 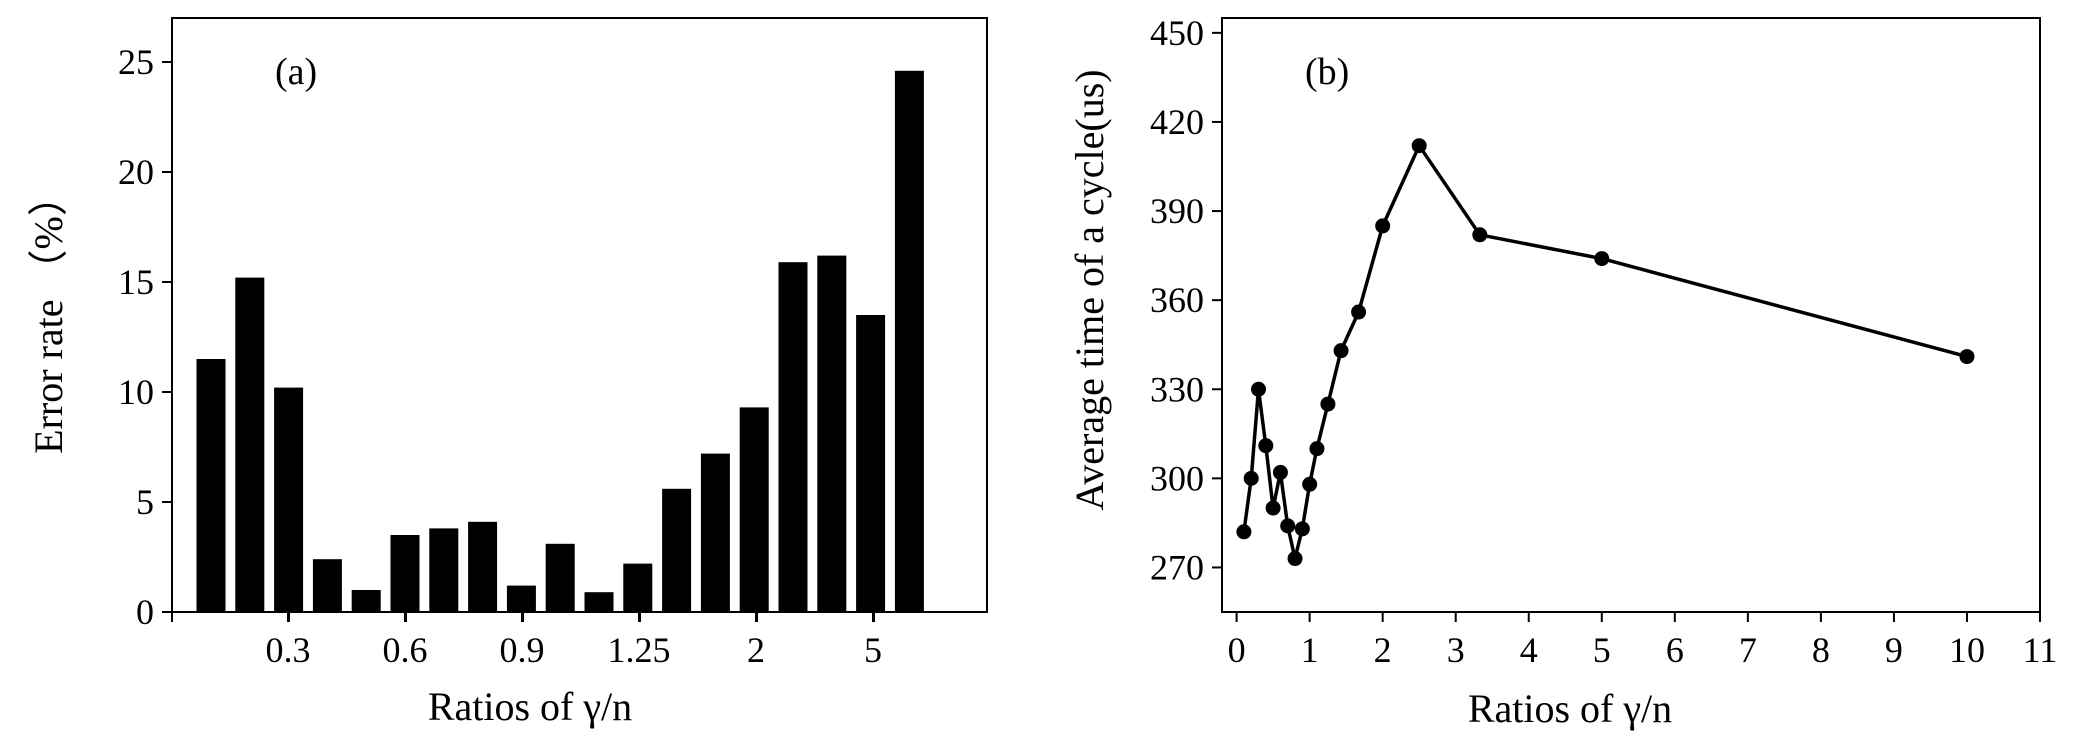 What do you see at coordinates (136, 282) in the screenshot?
I see `y-tick-label: 15` at bounding box center [136, 282].